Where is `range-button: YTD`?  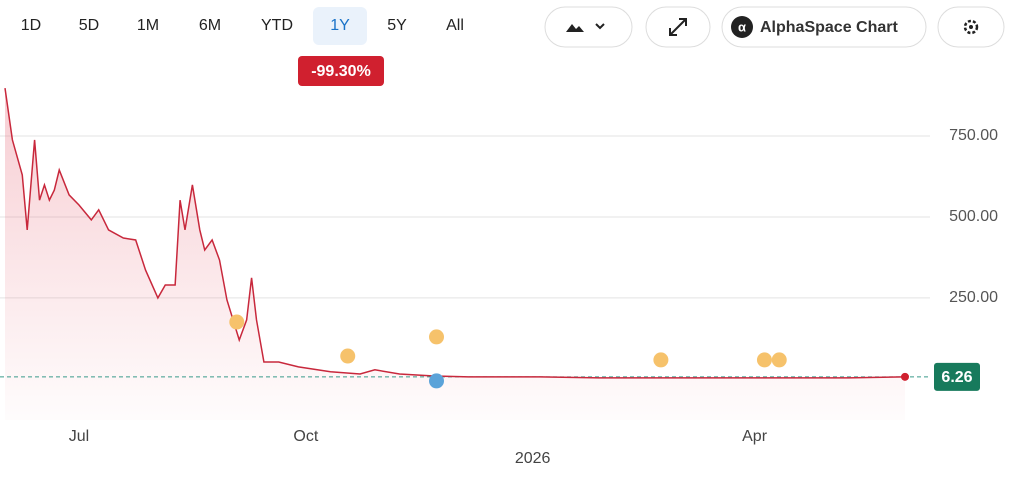 range-button: YTD is located at coordinates (277, 25).